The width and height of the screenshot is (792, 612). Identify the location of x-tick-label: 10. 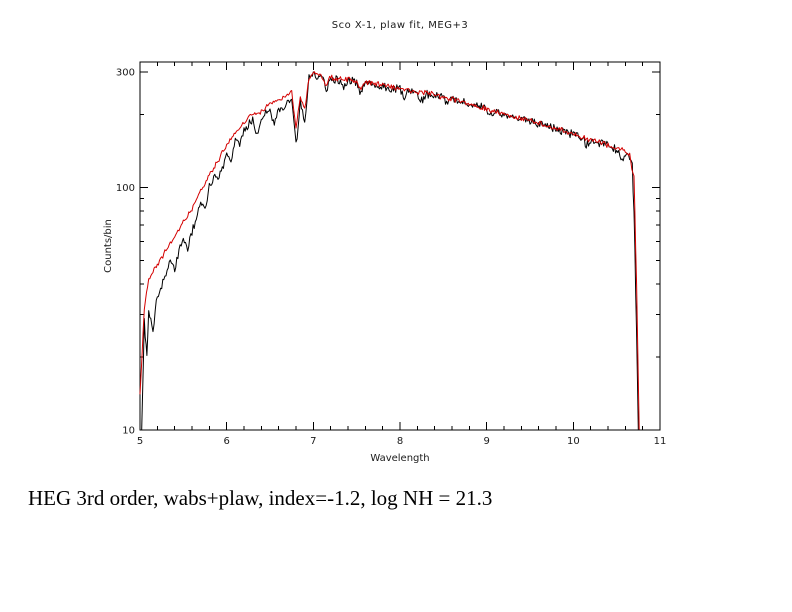
(573, 441).